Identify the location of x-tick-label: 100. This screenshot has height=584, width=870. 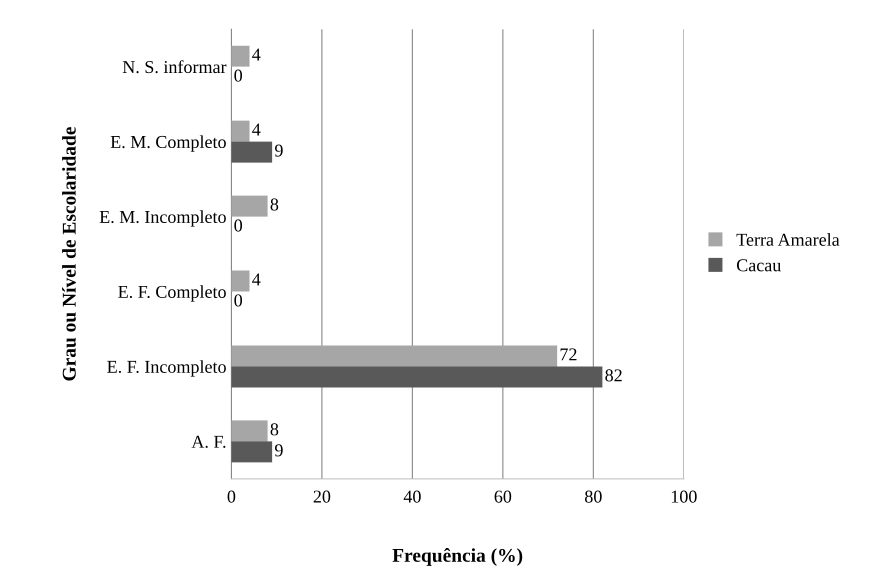
(684, 496).